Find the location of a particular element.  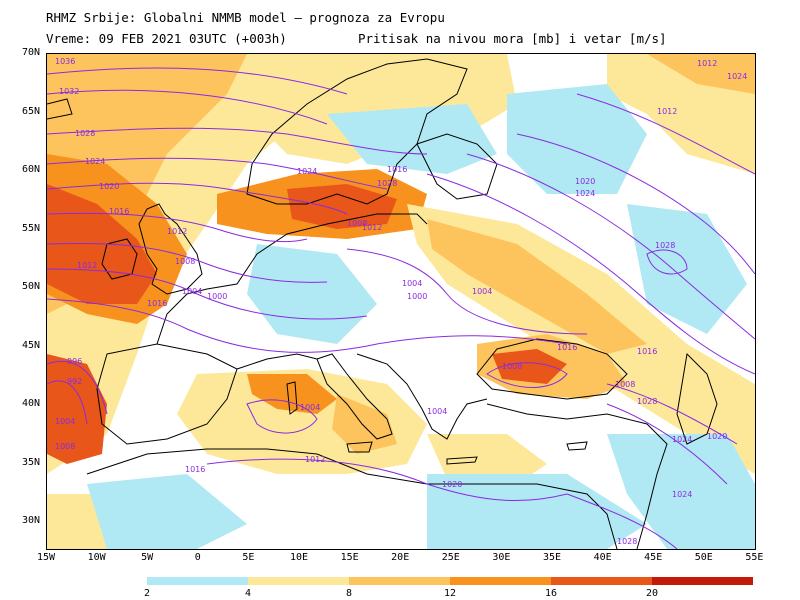

longitude-label: 50E is located at coordinates (703, 557).